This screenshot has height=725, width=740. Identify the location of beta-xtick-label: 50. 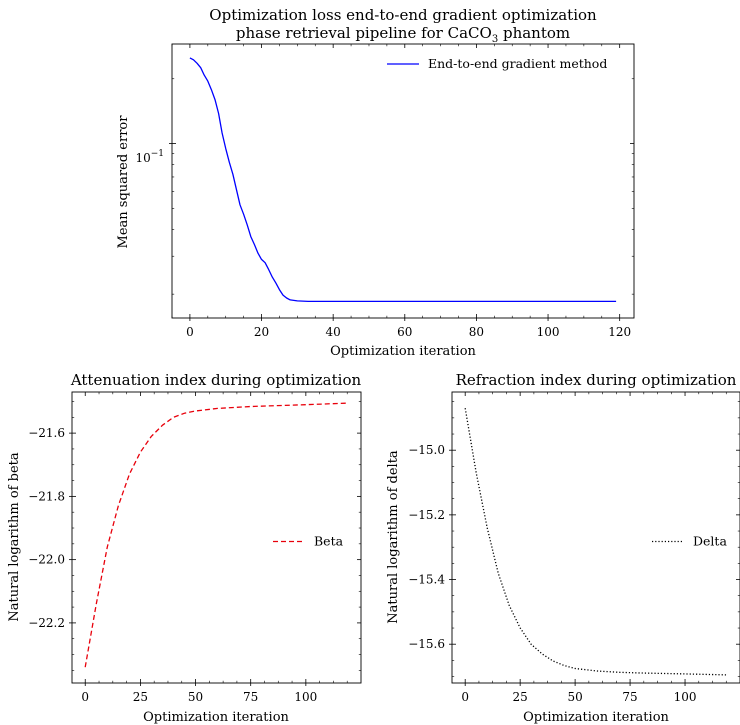
(195, 697).